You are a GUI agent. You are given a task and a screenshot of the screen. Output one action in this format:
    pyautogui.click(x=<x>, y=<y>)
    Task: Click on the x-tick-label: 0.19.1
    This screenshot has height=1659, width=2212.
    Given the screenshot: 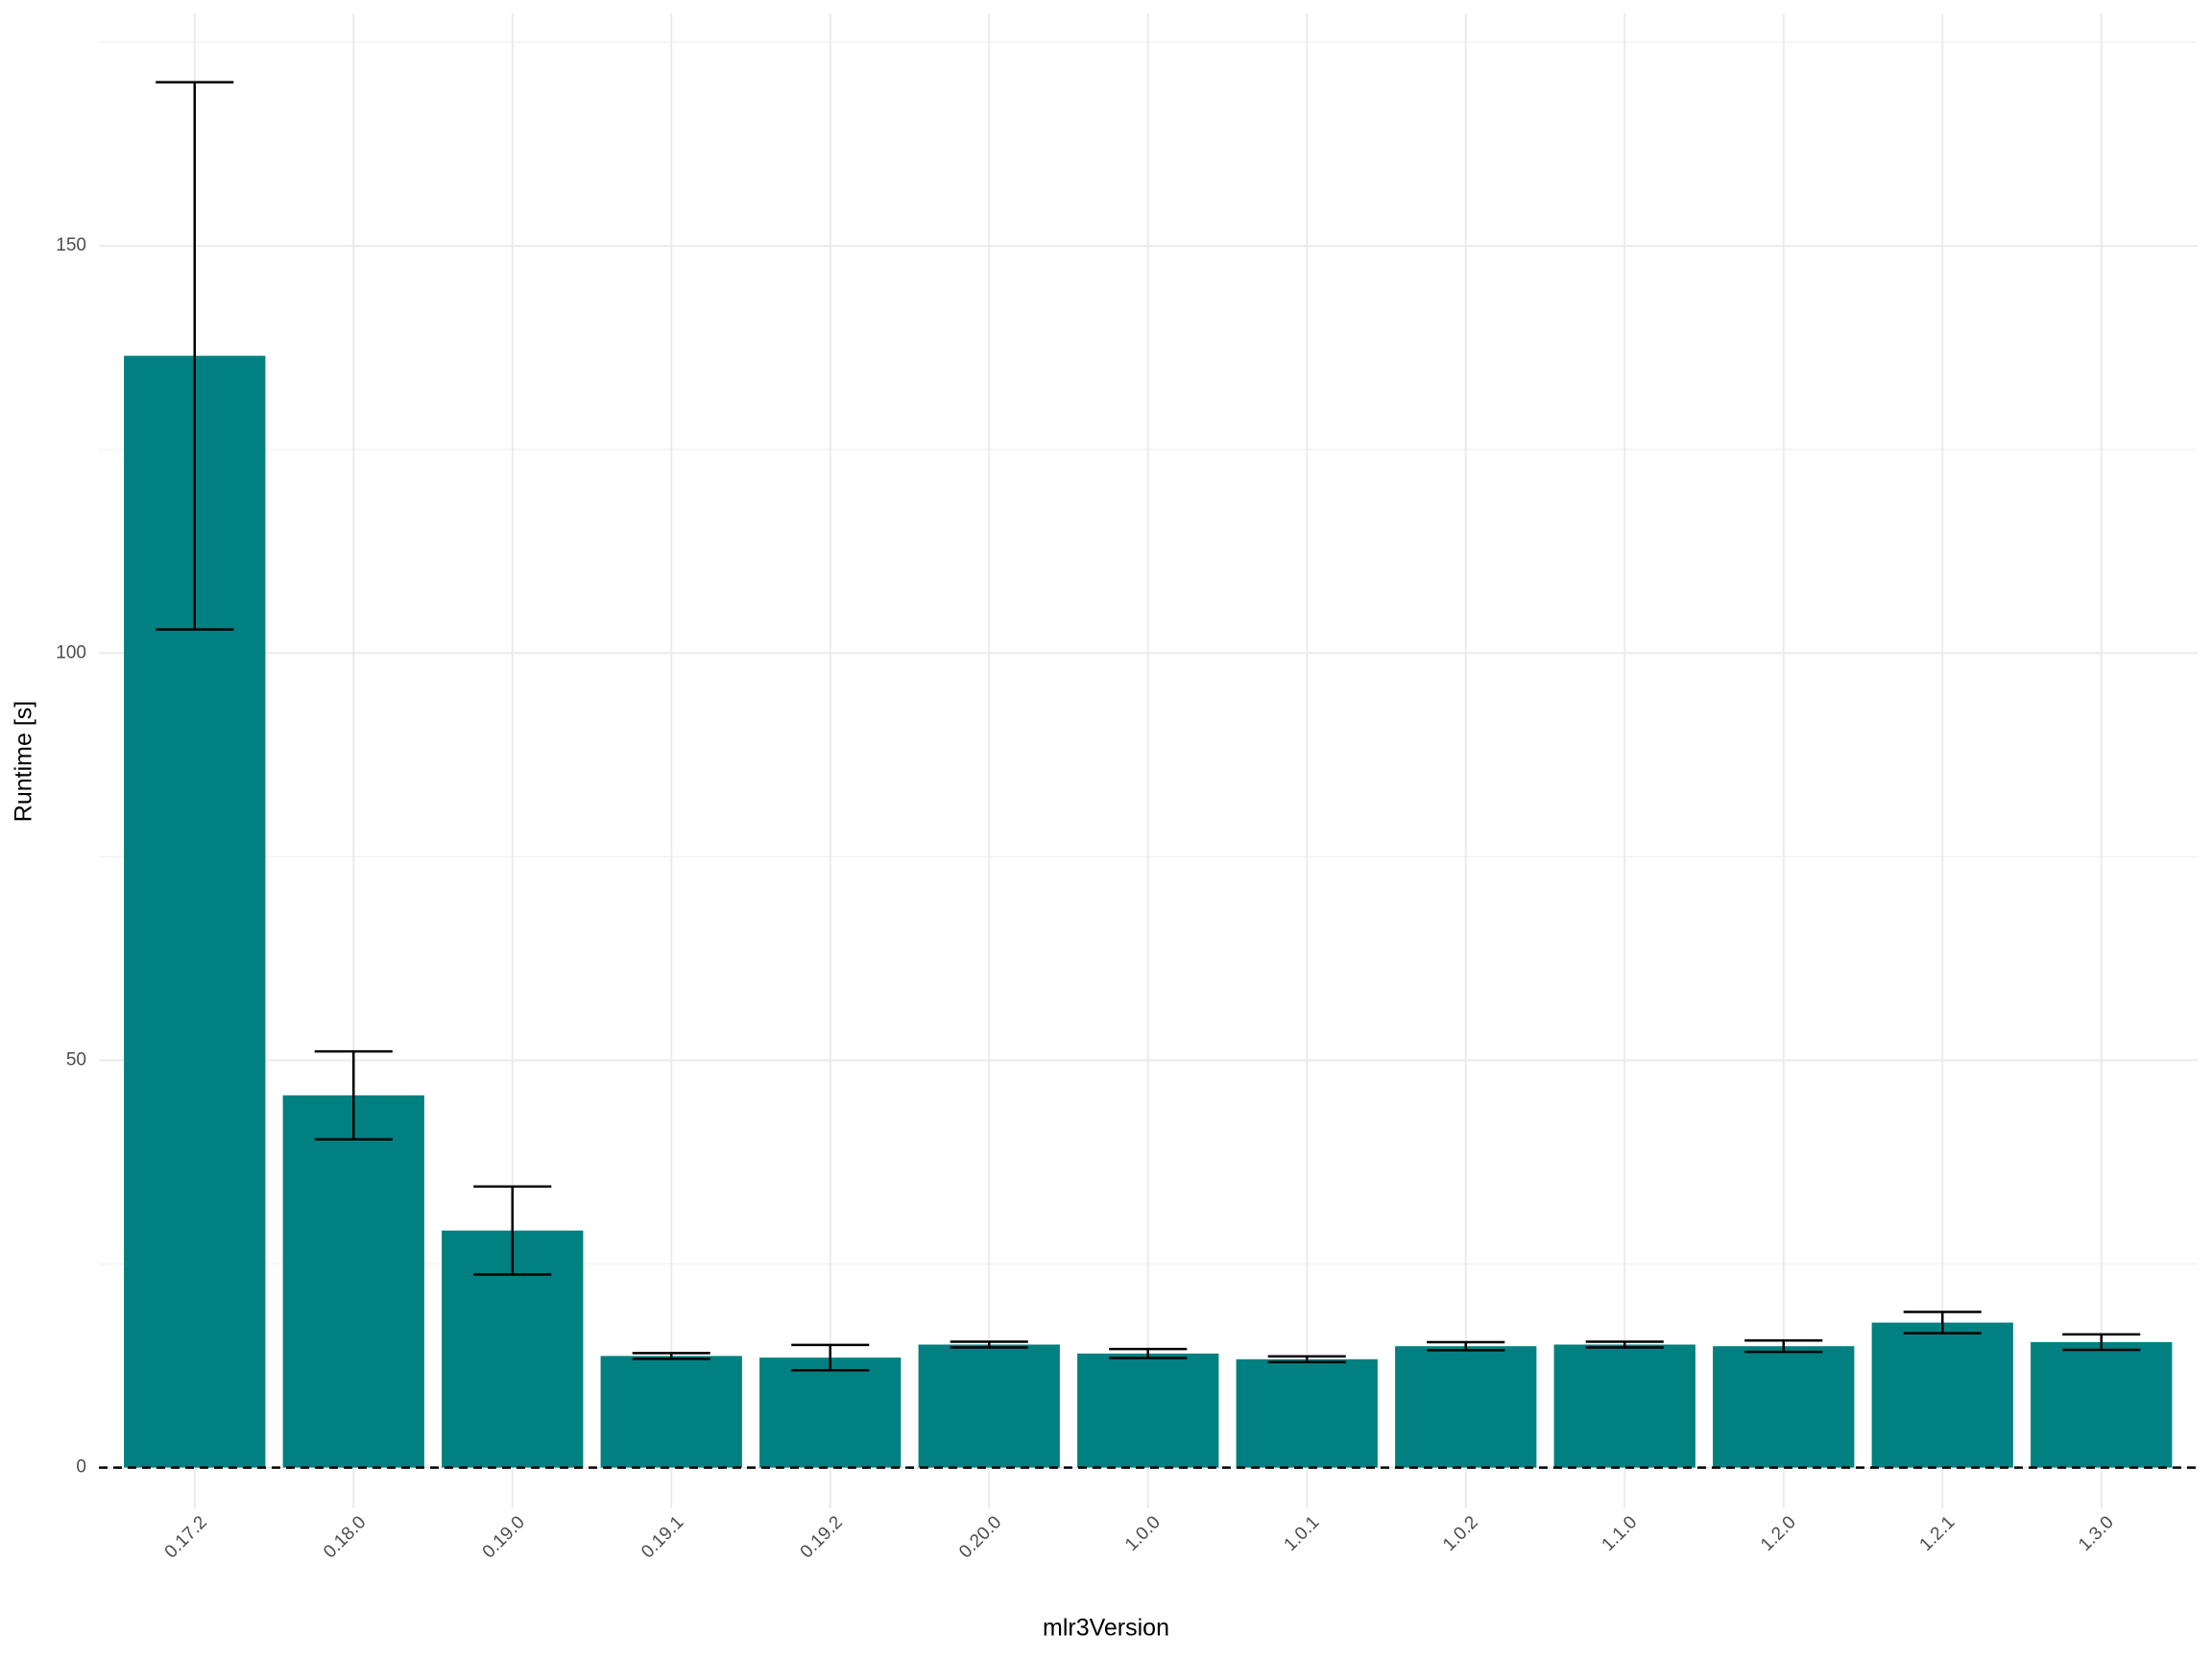 What is the action you would take?
    pyautogui.click(x=662, y=1537)
    